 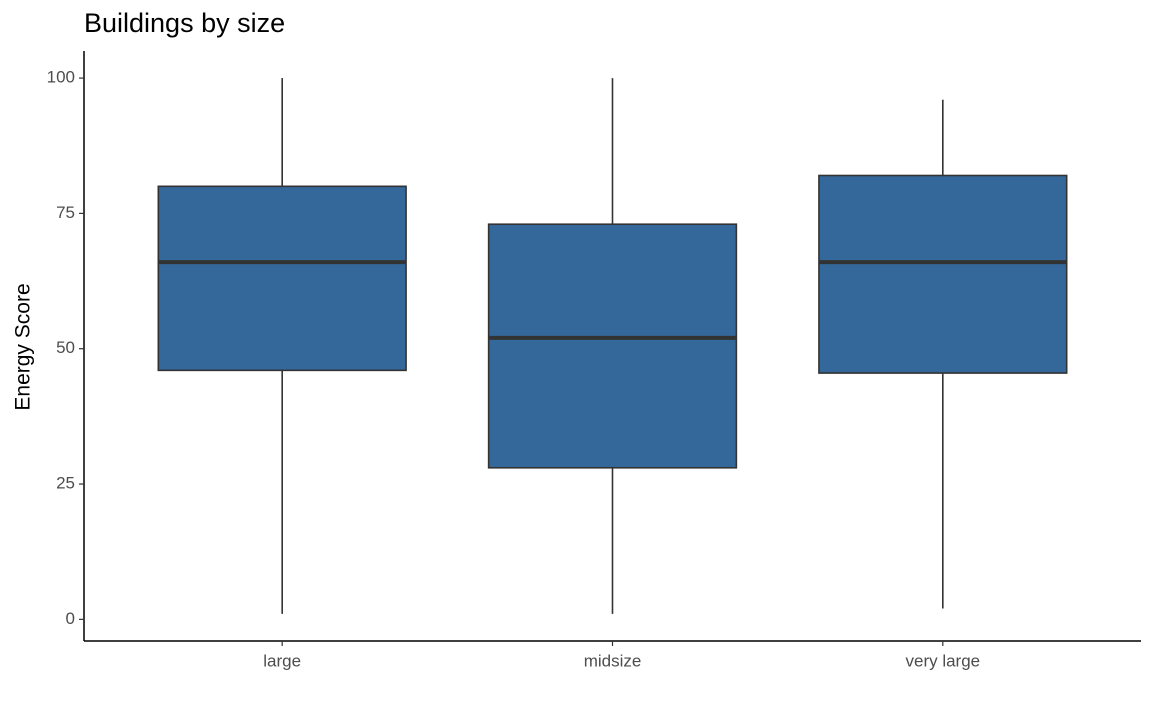 I want to click on y-tick-label: 75, so click(x=65, y=212).